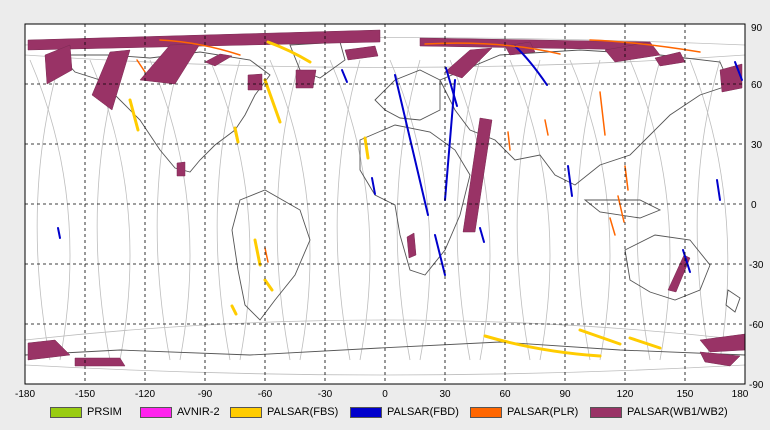 This screenshot has height=430, width=770. I want to click on legend-item-palsar-wb: PALSAR(WB1/WB2), so click(659, 412).